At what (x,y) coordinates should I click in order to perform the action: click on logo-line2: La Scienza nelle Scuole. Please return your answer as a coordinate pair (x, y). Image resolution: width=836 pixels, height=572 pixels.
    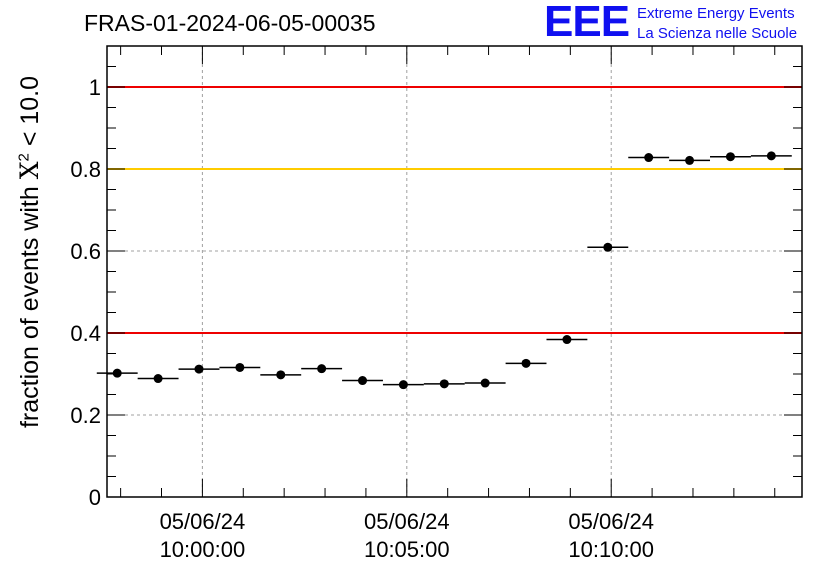
    Looking at the image, I should click on (717, 33).